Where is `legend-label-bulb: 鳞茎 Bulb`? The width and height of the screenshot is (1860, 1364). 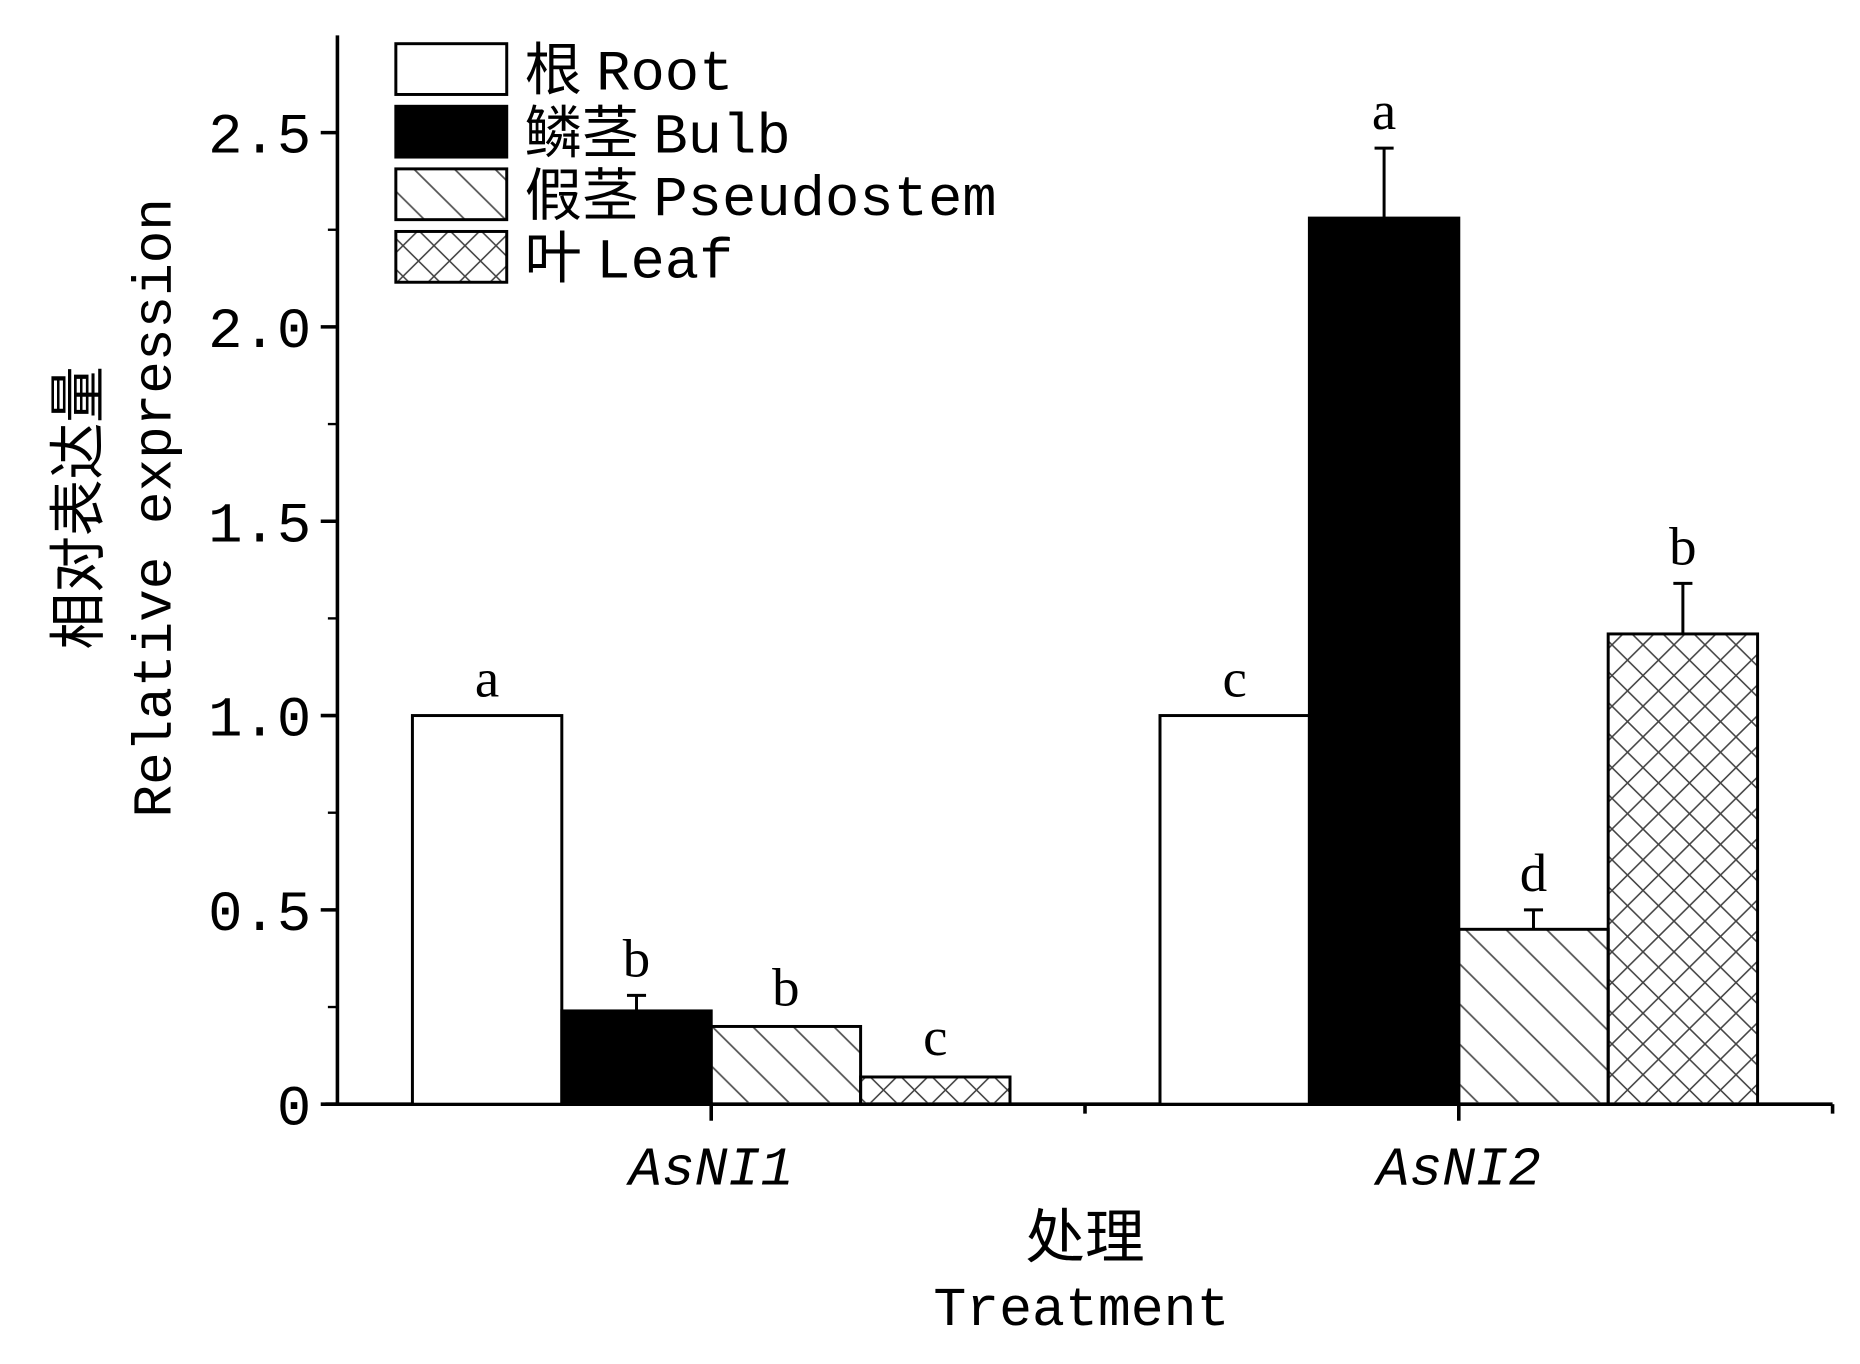
legend-label-bulb: 鳞茎 Bulb is located at coordinates (658, 137).